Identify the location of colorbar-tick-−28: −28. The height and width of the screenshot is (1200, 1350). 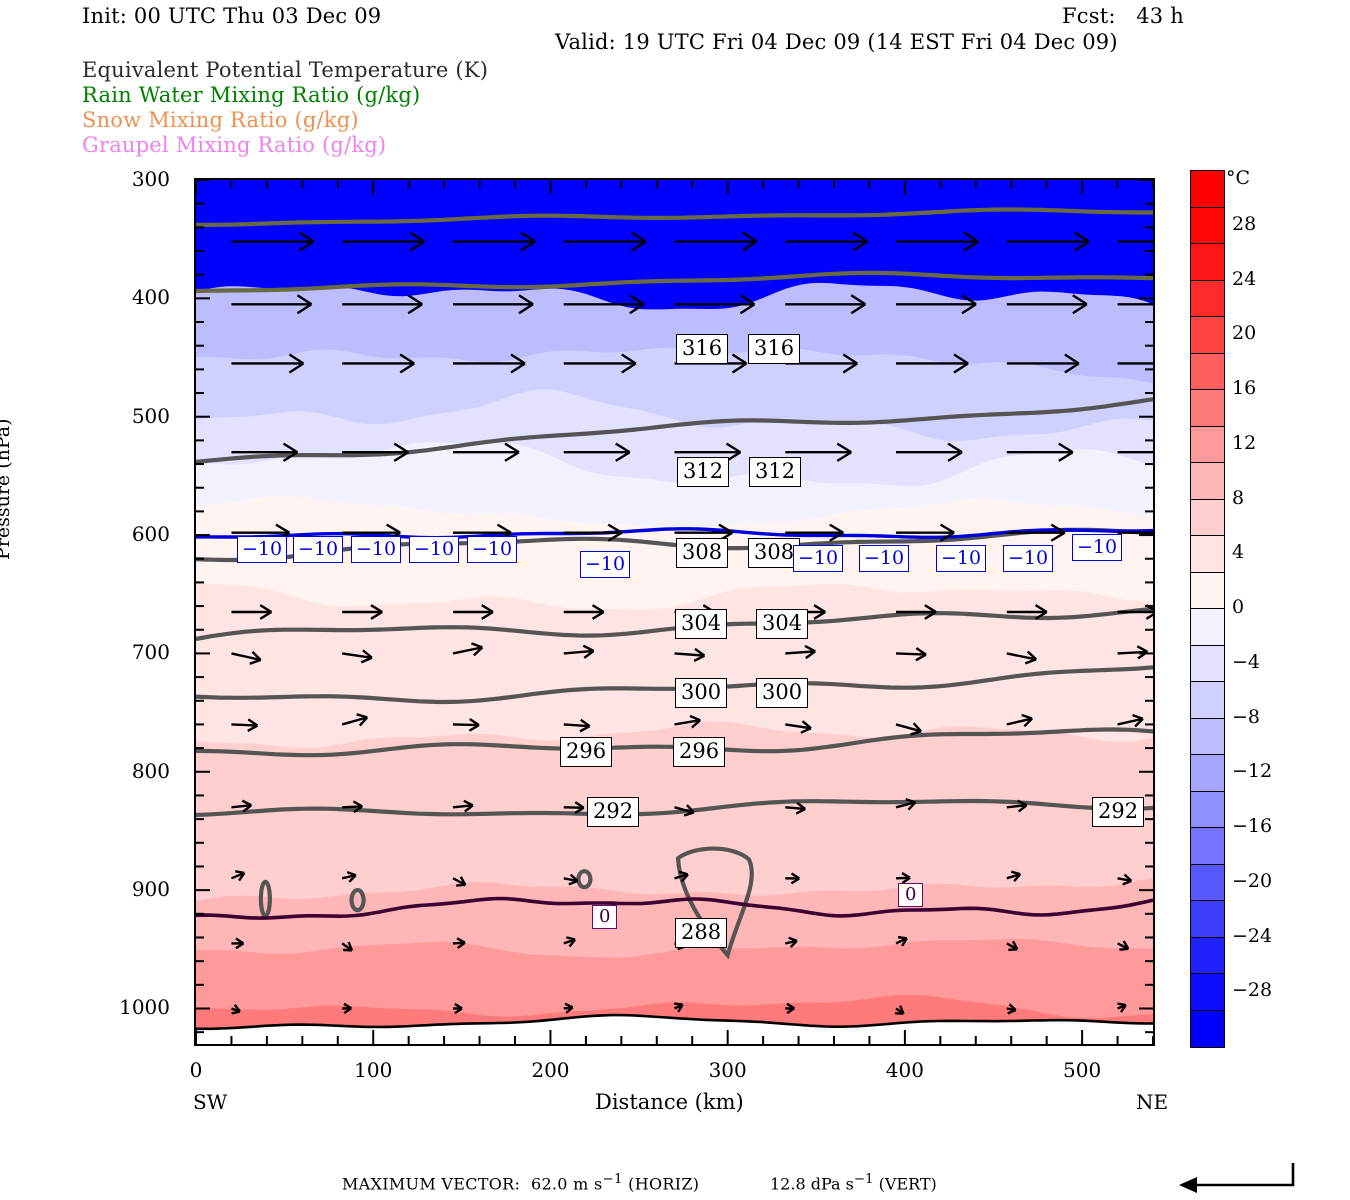
(1252, 990).